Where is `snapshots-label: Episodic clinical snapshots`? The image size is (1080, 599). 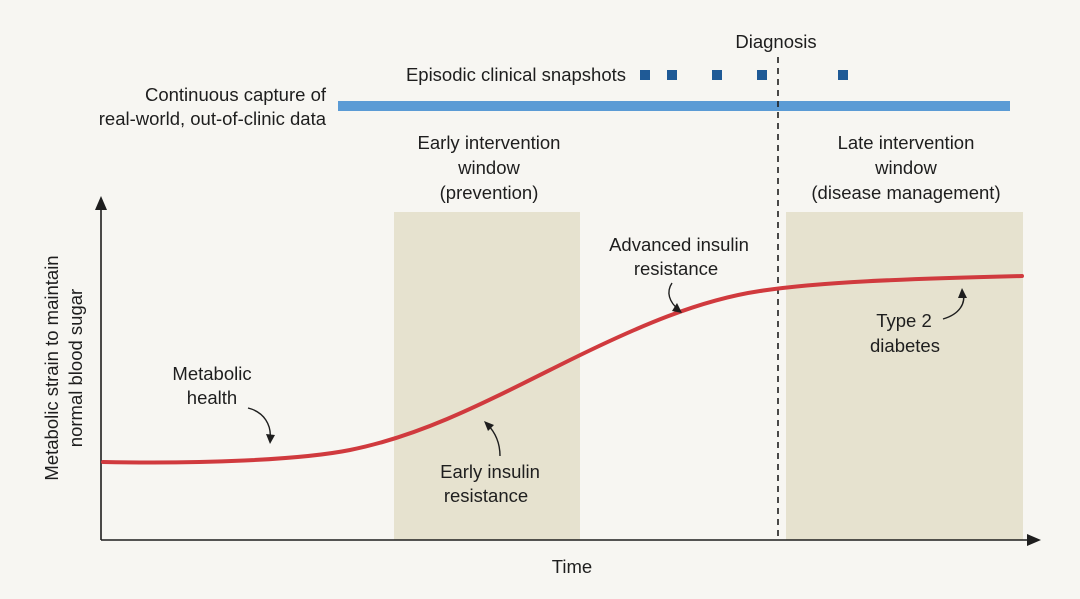 snapshots-label: Episodic clinical snapshots is located at coordinates (516, 74).